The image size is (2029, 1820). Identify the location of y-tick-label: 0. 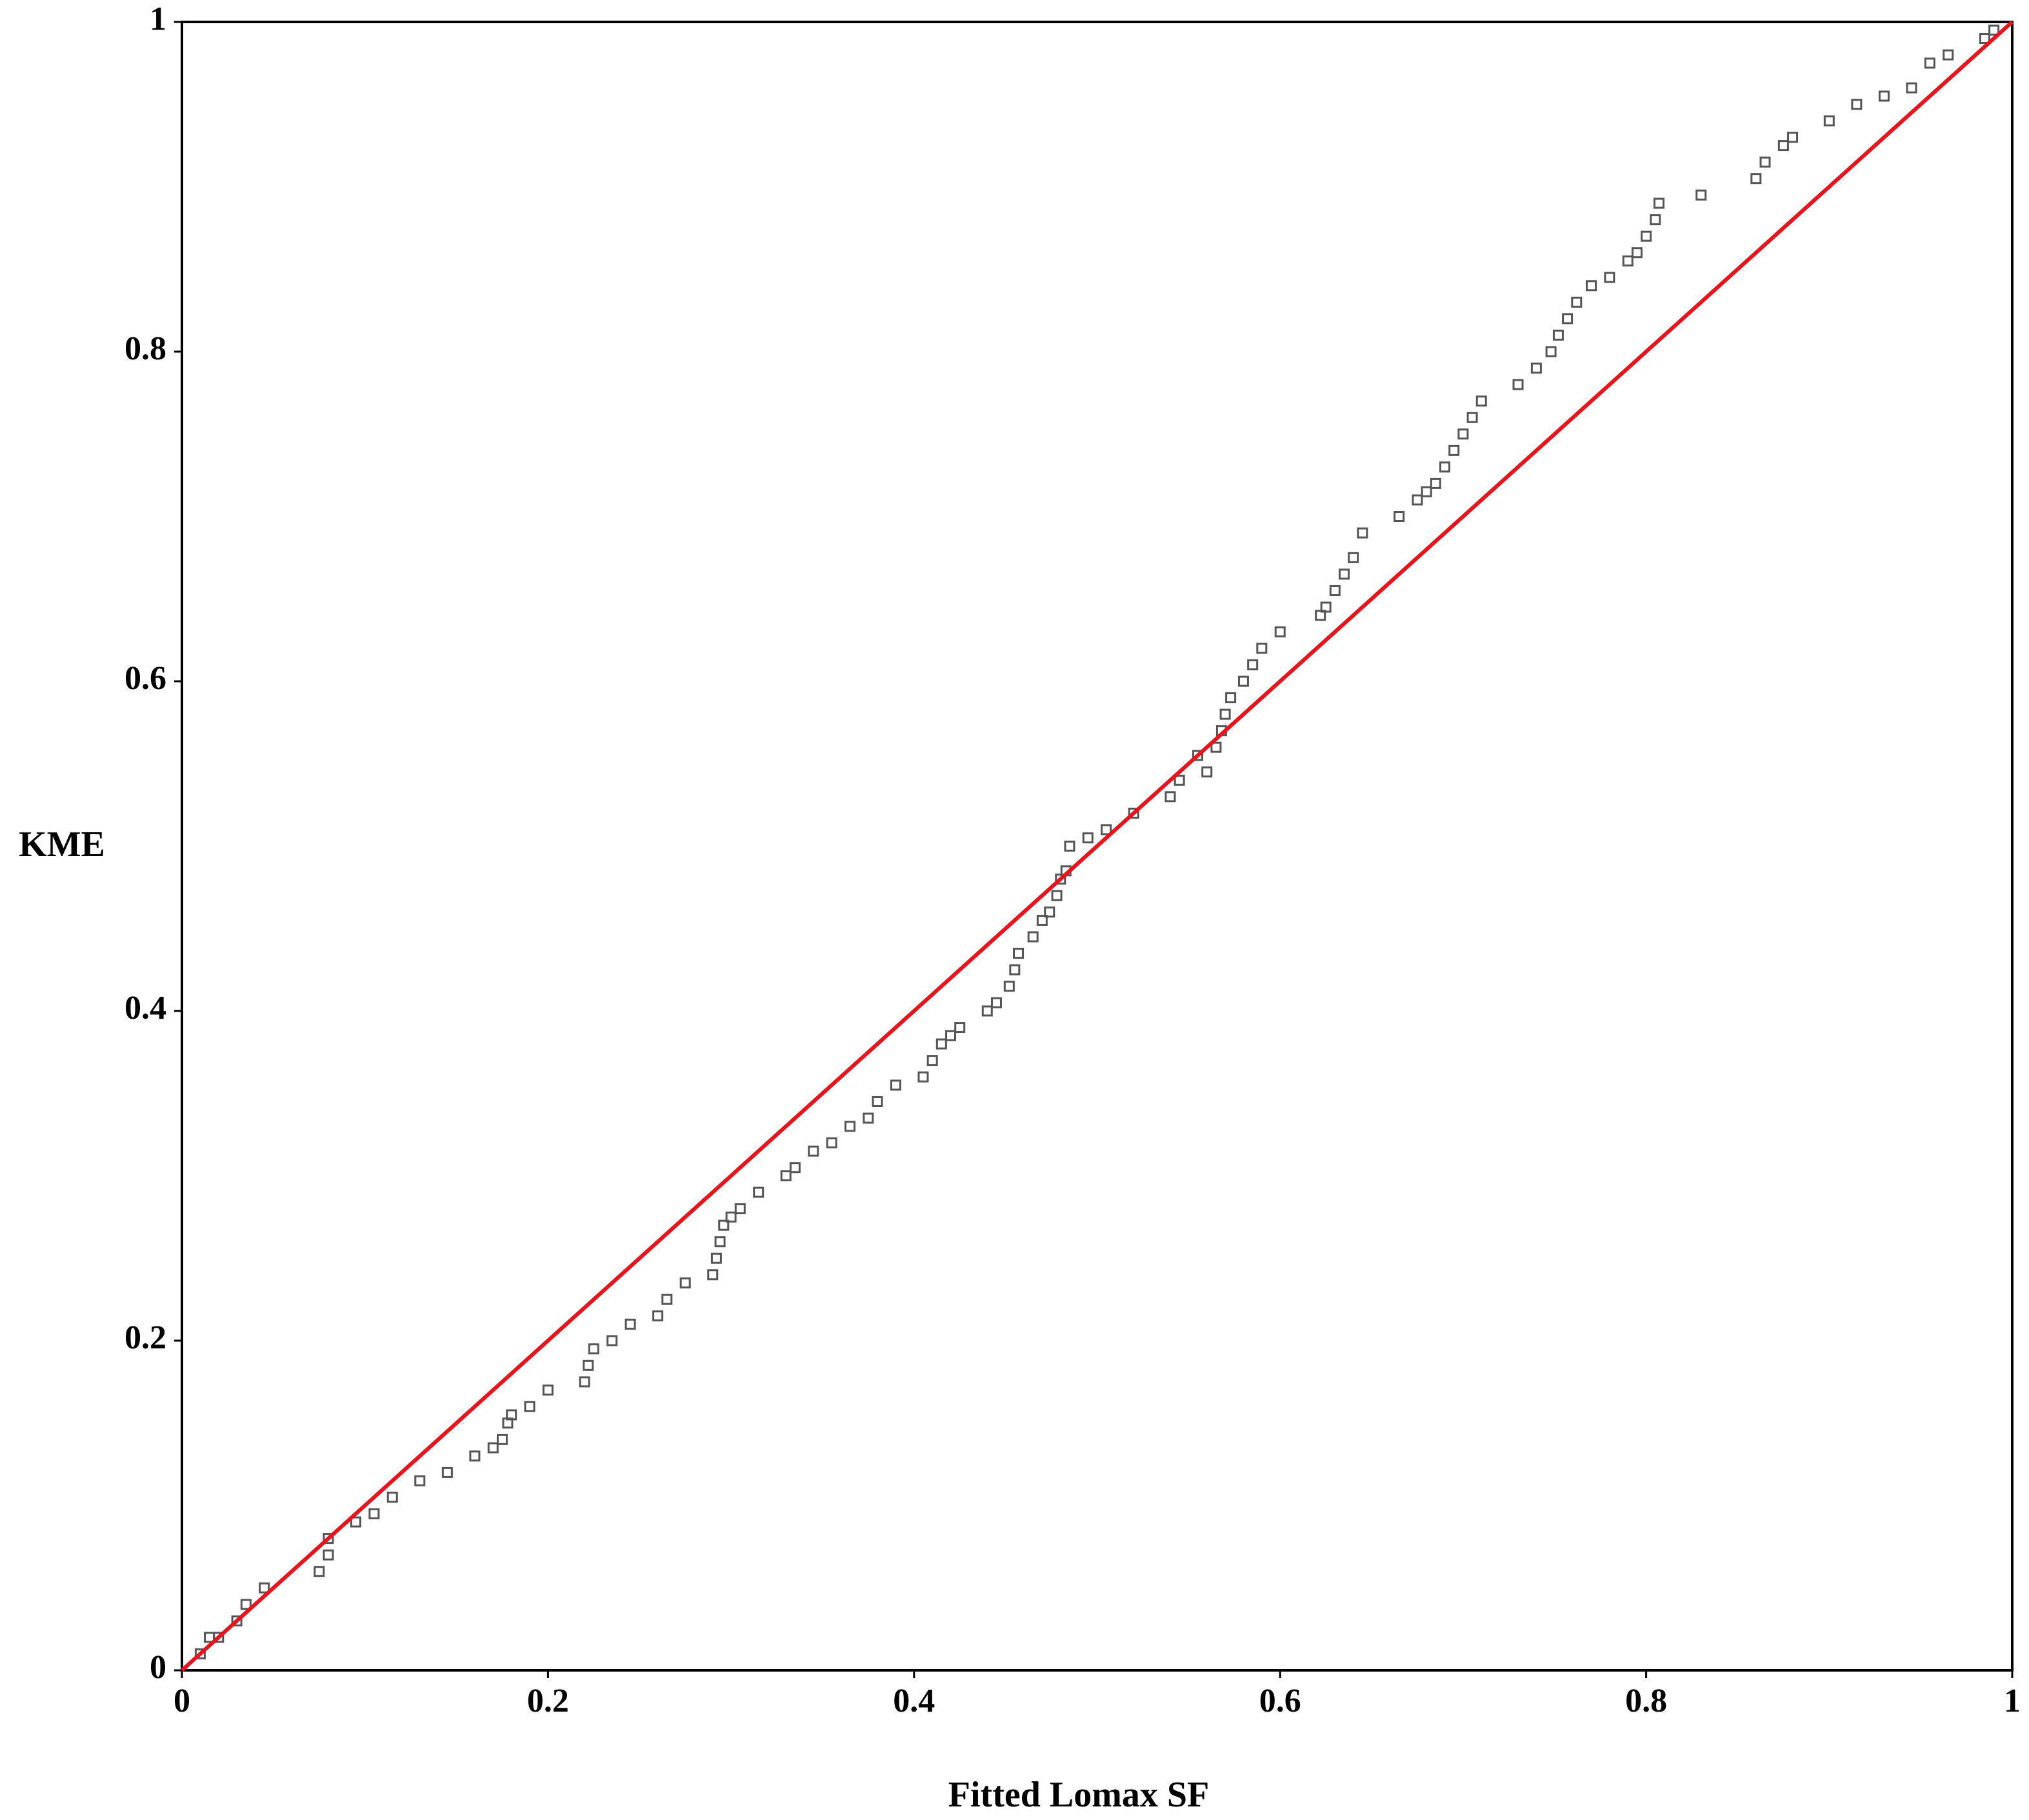
(158, 1667).